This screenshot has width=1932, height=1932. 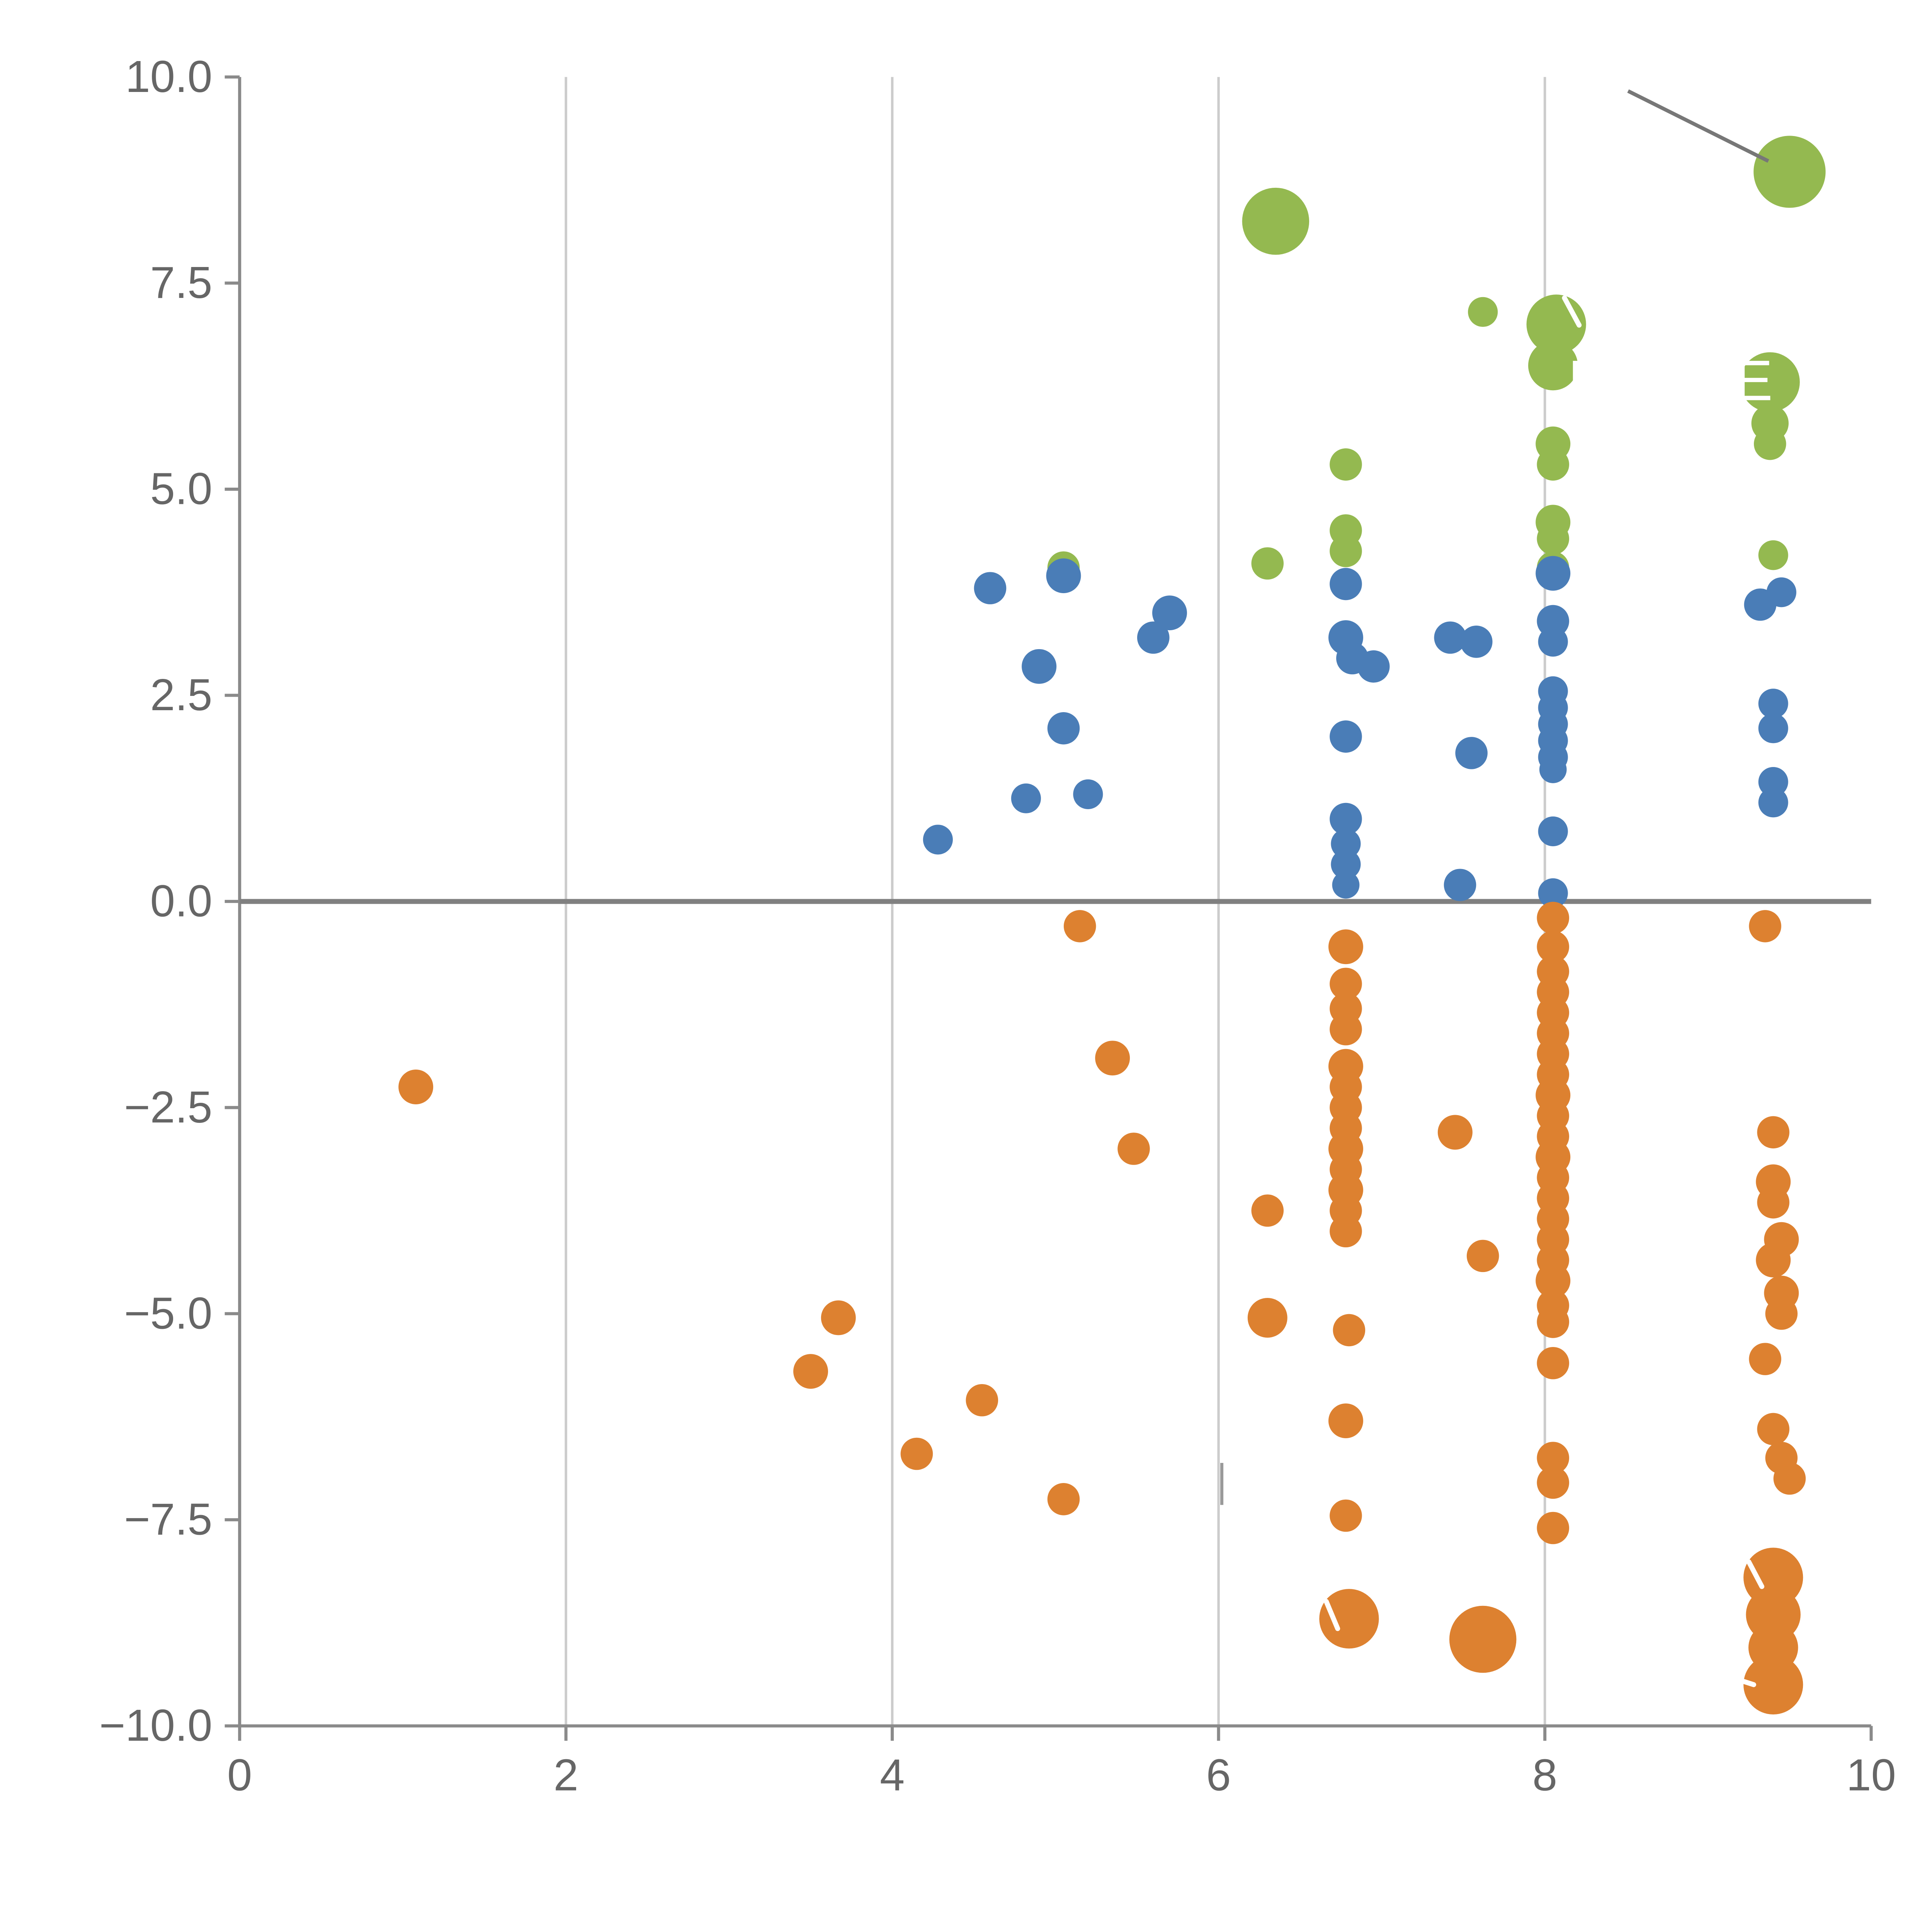 What do you see at coordinates (156, 1725) in the screenshot?
I see `y-tick-label: −10.0` at bounding box center [156, 1725].